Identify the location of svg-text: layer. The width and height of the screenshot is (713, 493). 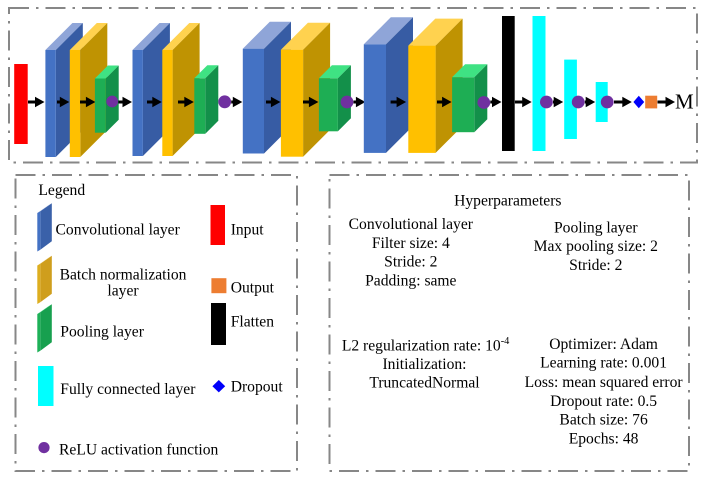
(123, 290).